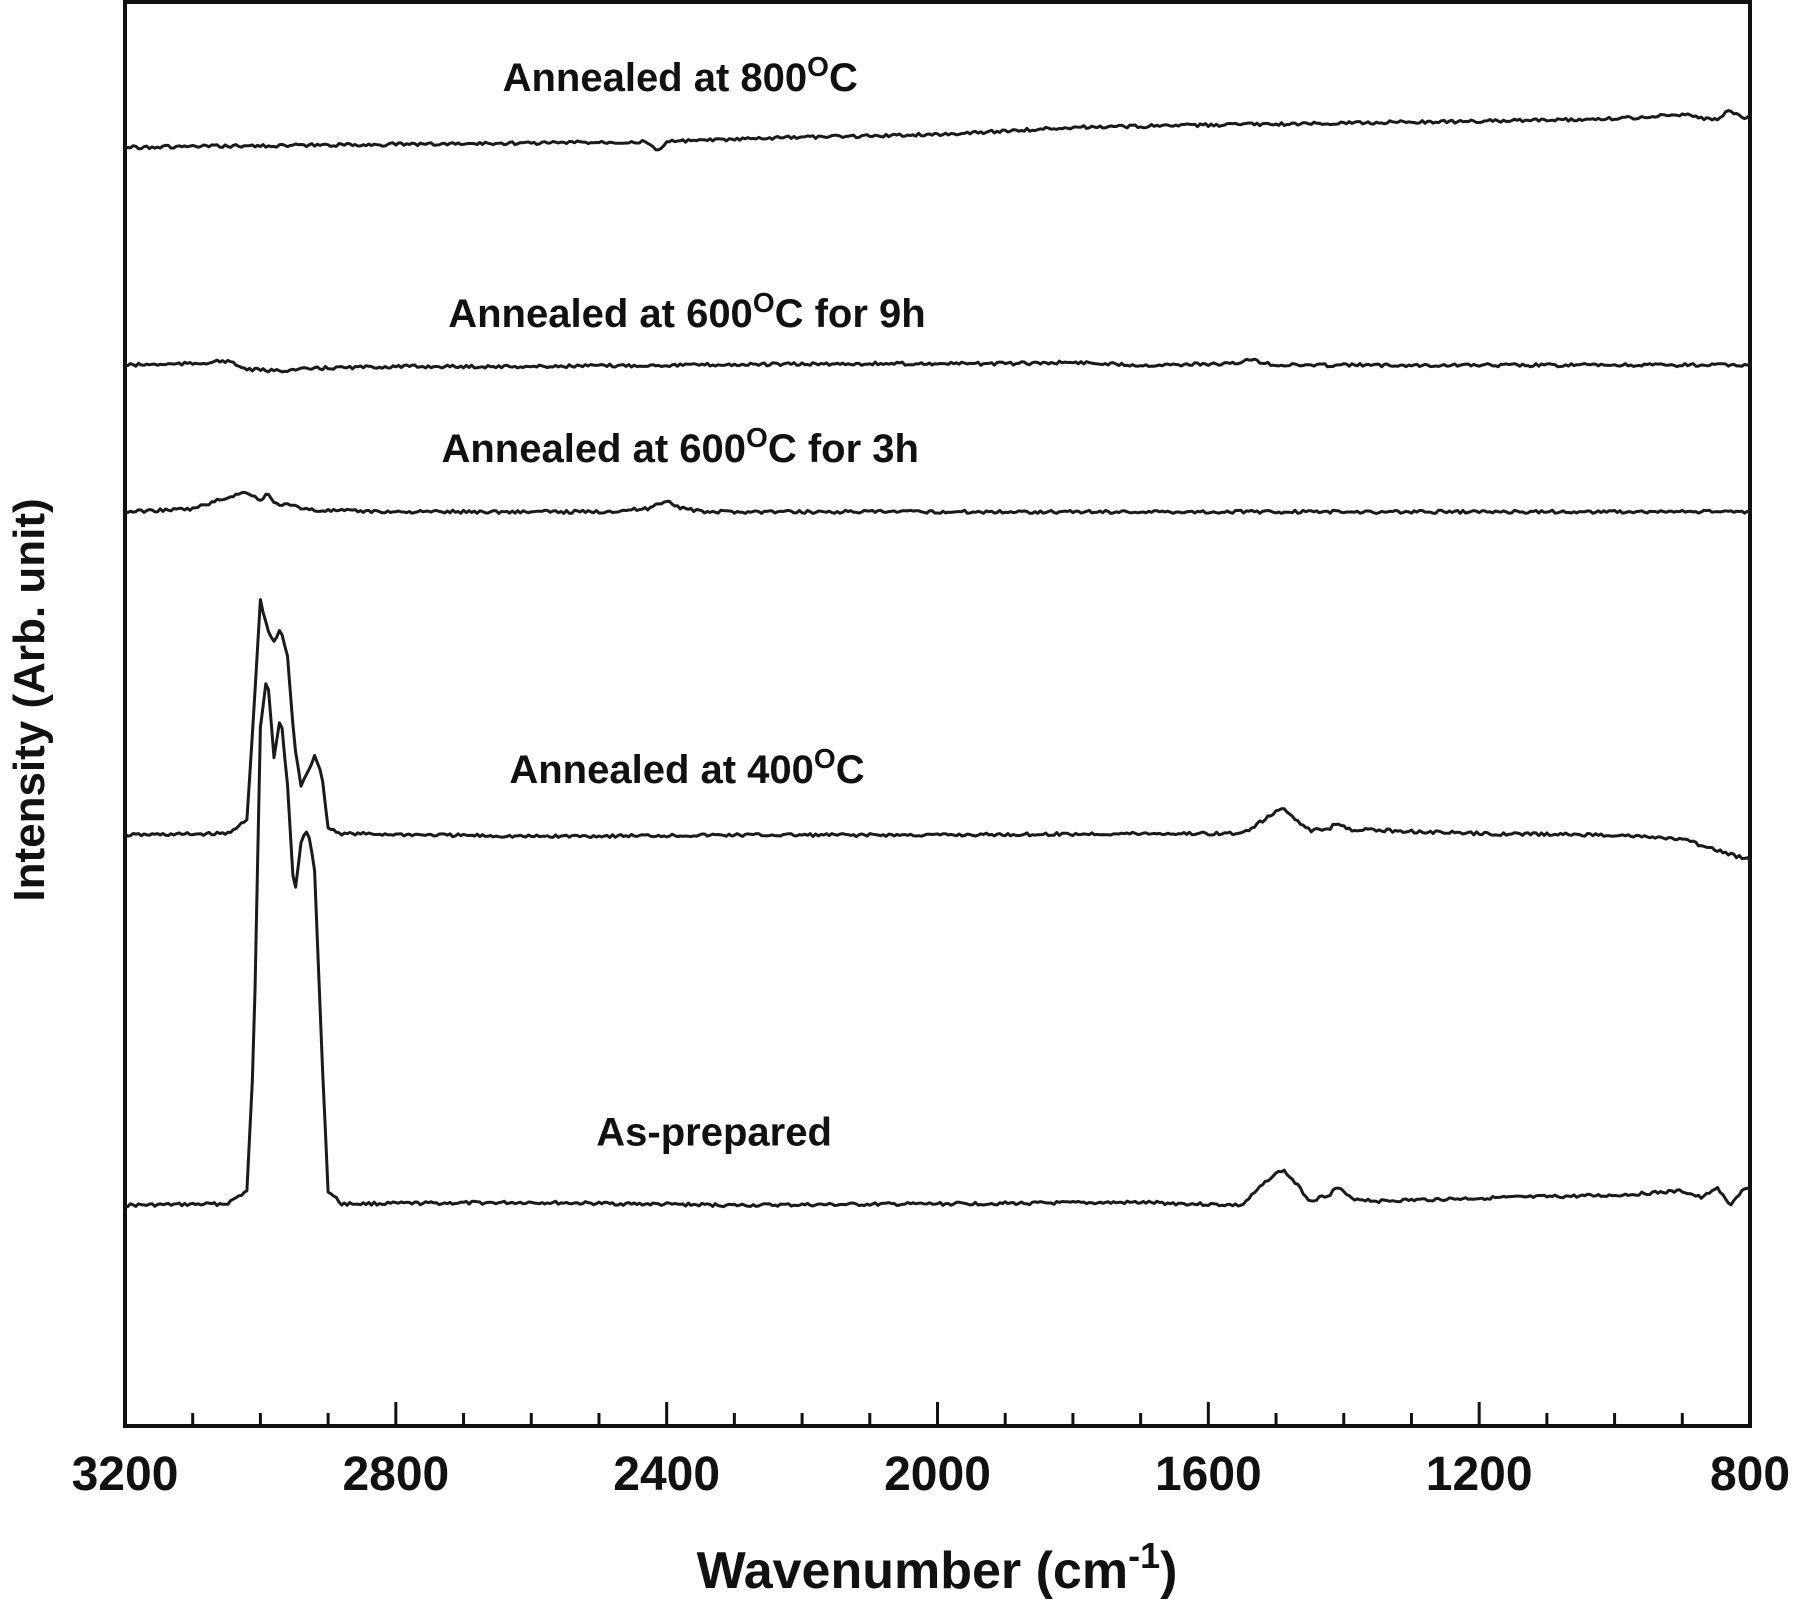 The height and width of the screenshot is (1605, 1800). Describe the element at coordinates (395, 1474) in the screenshot. I see `x-tick-label: 2800` at that location.